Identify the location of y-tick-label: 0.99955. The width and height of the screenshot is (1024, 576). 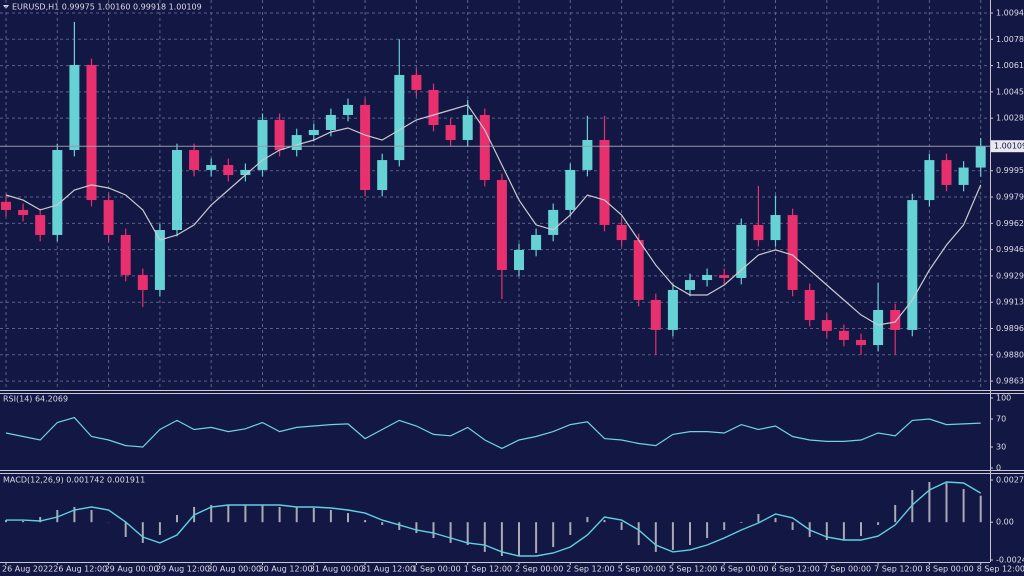
(1010, 170).